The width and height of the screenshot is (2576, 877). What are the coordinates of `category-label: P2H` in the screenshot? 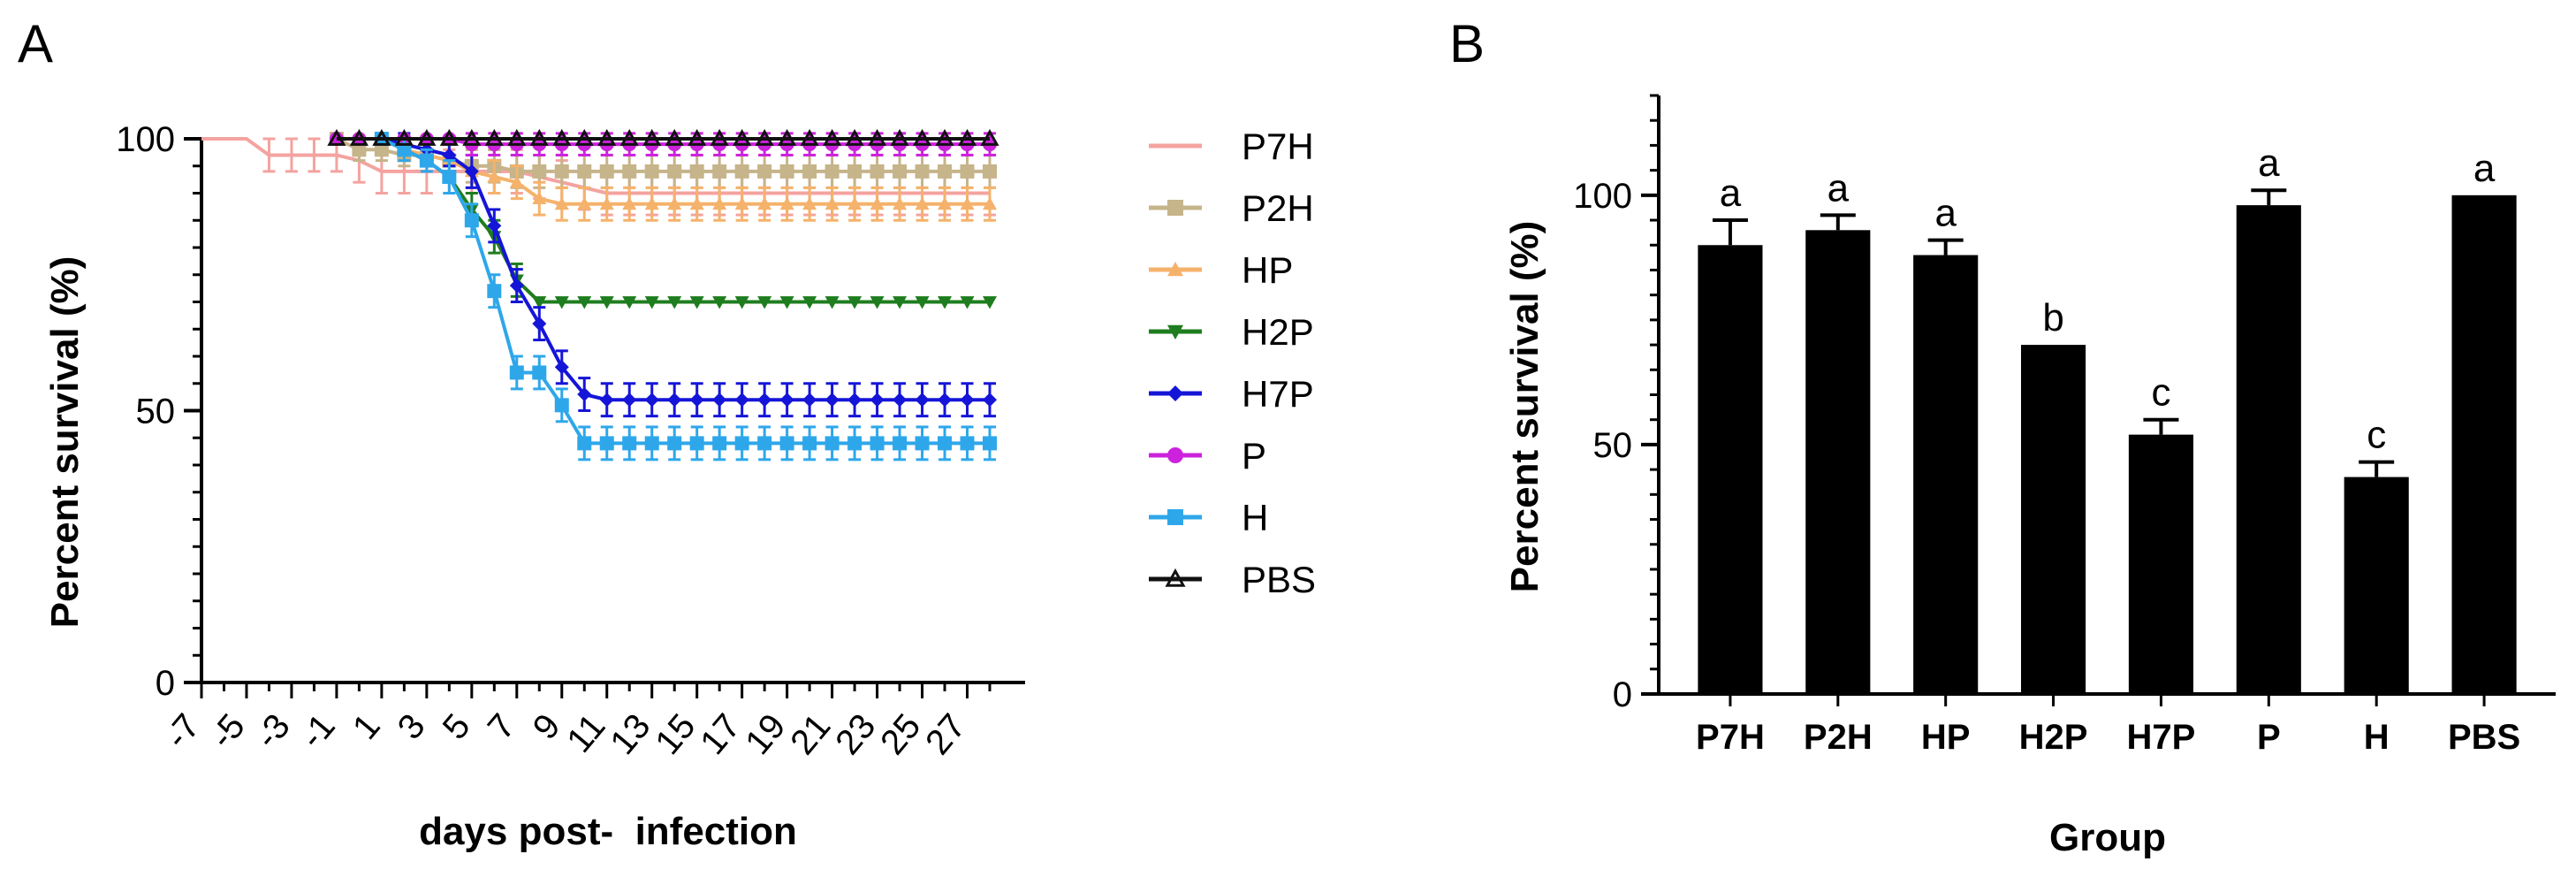 It's located at (1838, 737).